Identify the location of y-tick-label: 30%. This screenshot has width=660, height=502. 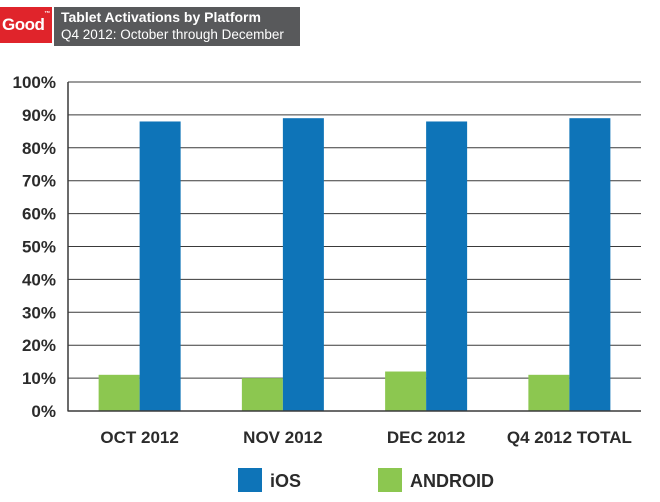
(39, 312).